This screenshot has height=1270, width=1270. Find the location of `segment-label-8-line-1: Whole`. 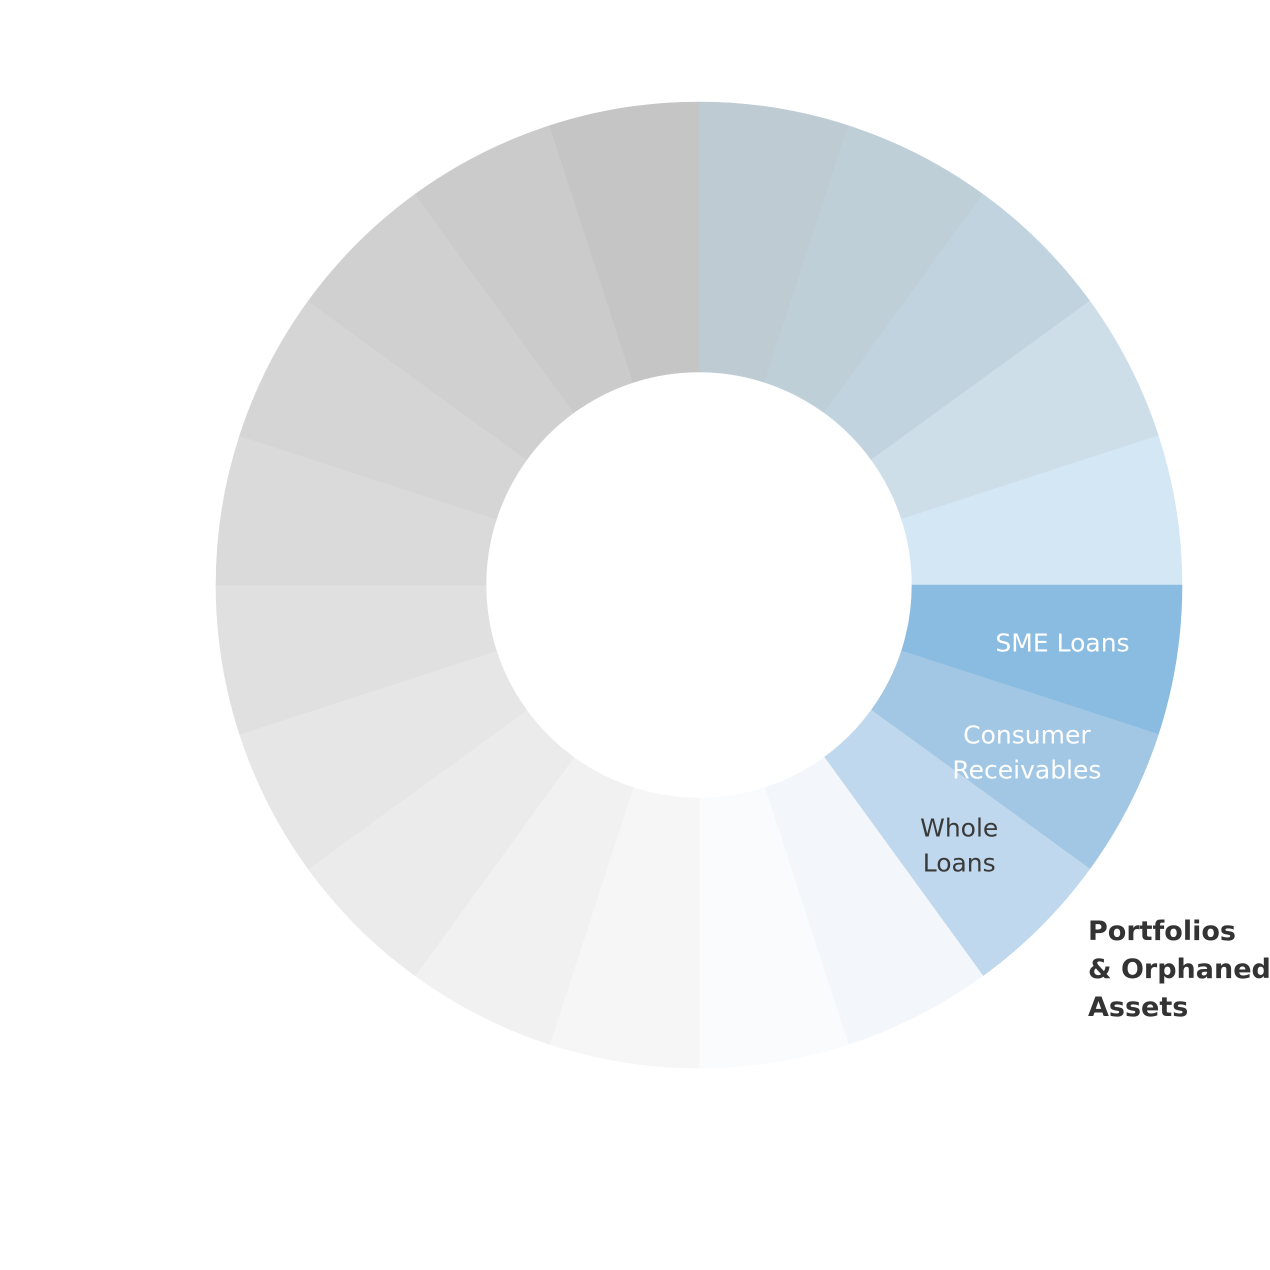

segment-label-8-line-1: Whole is located at coordinates (959, 828).